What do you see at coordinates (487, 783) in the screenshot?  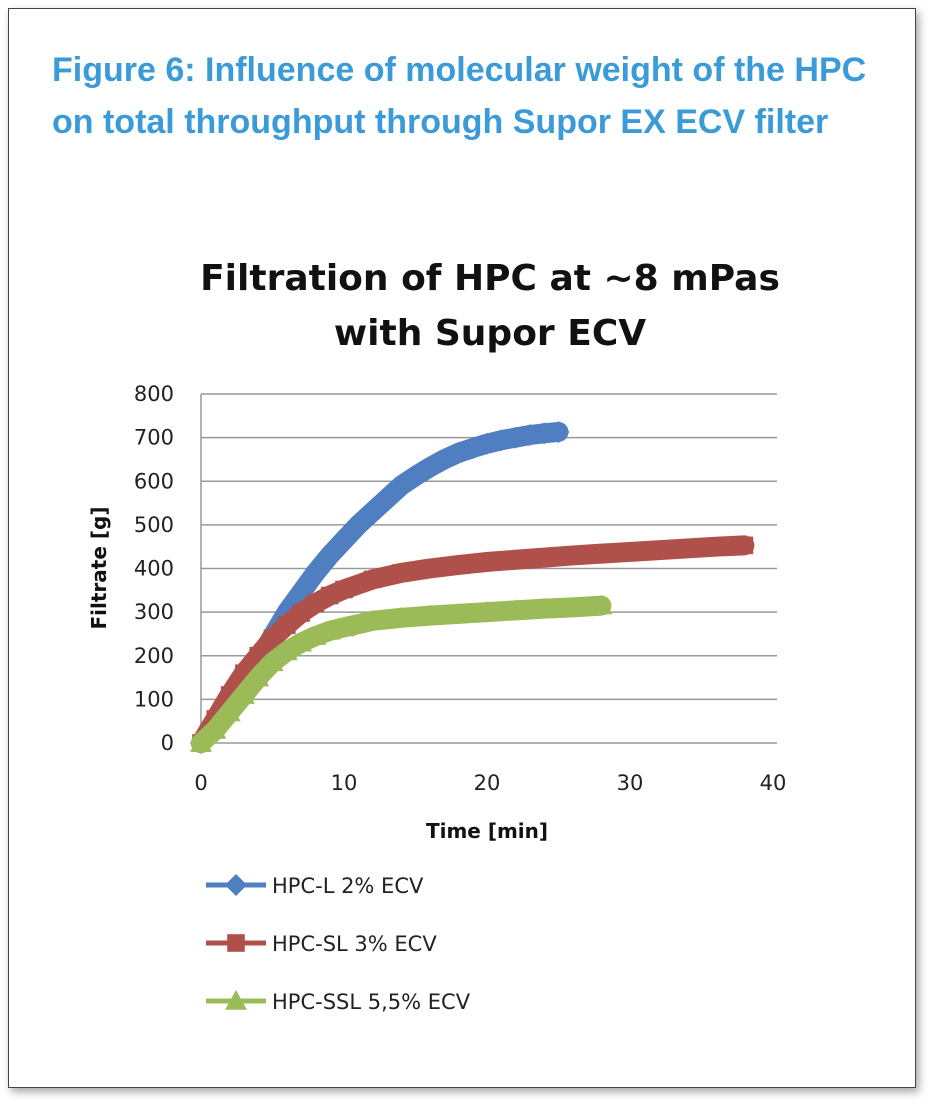 I see `x-tick-label: 20` at bounding box center [487, 783].